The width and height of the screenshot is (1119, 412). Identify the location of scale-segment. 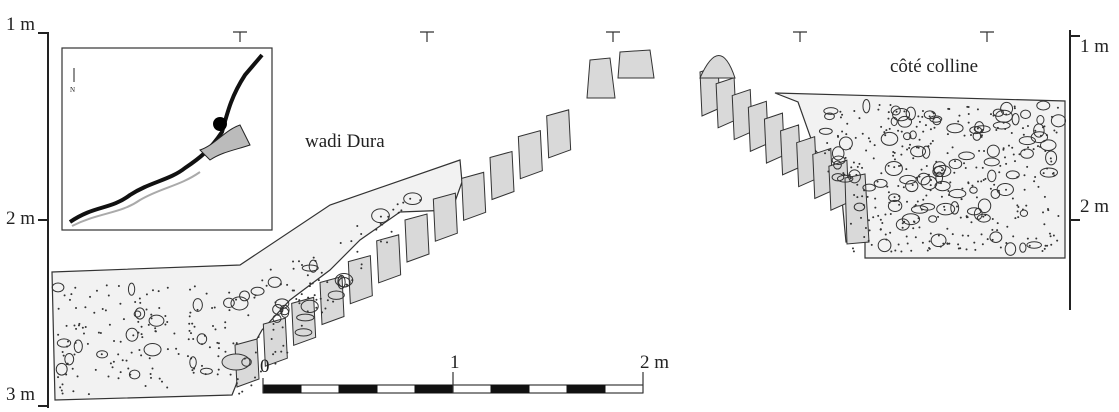
(358, 389).